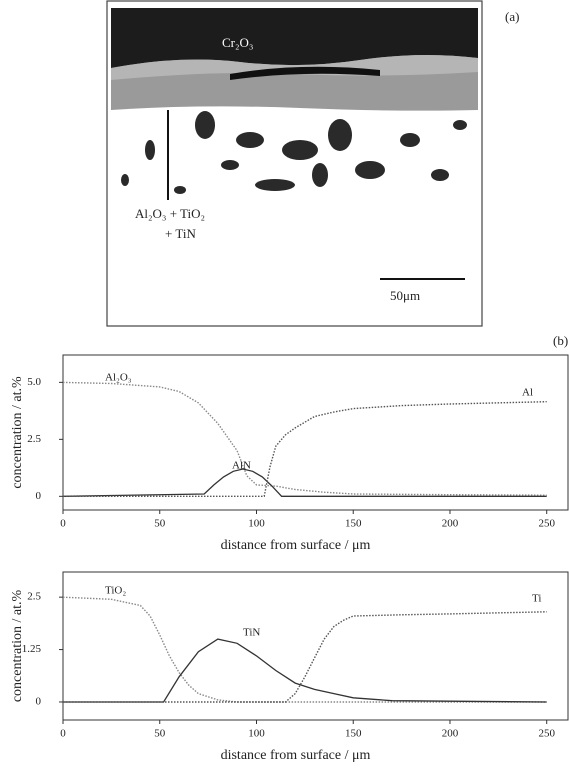 This screenshot has height=769, width=569. What do you see at coordinates (305, 73) in the screenshot?
I see `crack` at bounding box center [305, 73].